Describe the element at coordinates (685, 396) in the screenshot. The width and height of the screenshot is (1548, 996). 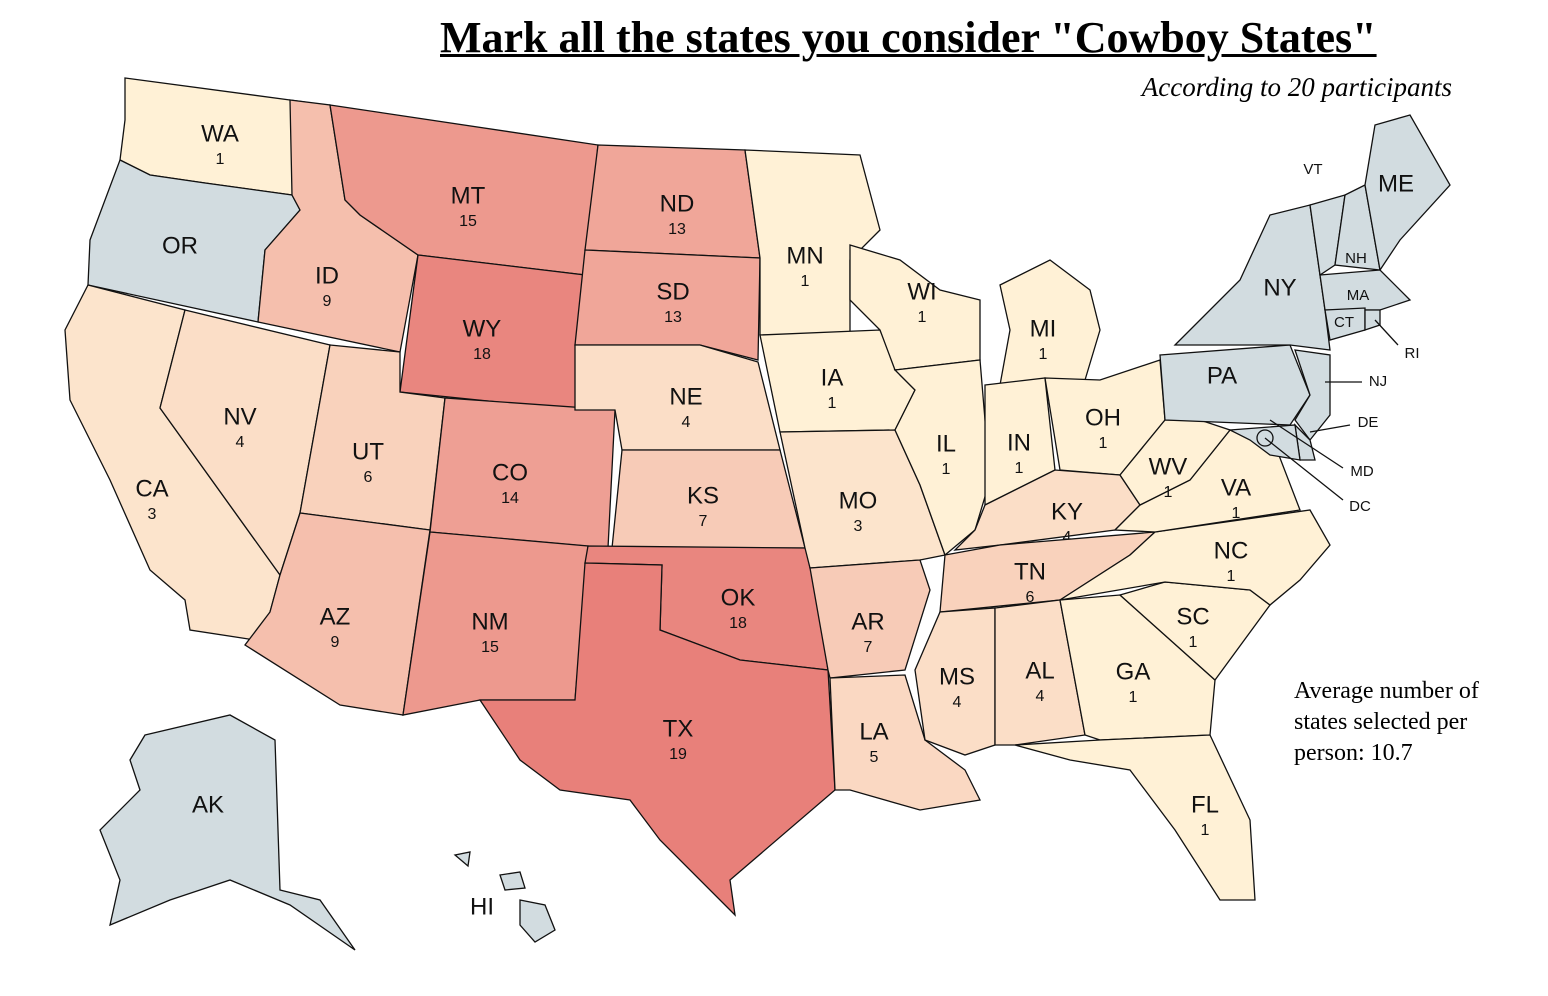
I see `state-label: NE` at that location.